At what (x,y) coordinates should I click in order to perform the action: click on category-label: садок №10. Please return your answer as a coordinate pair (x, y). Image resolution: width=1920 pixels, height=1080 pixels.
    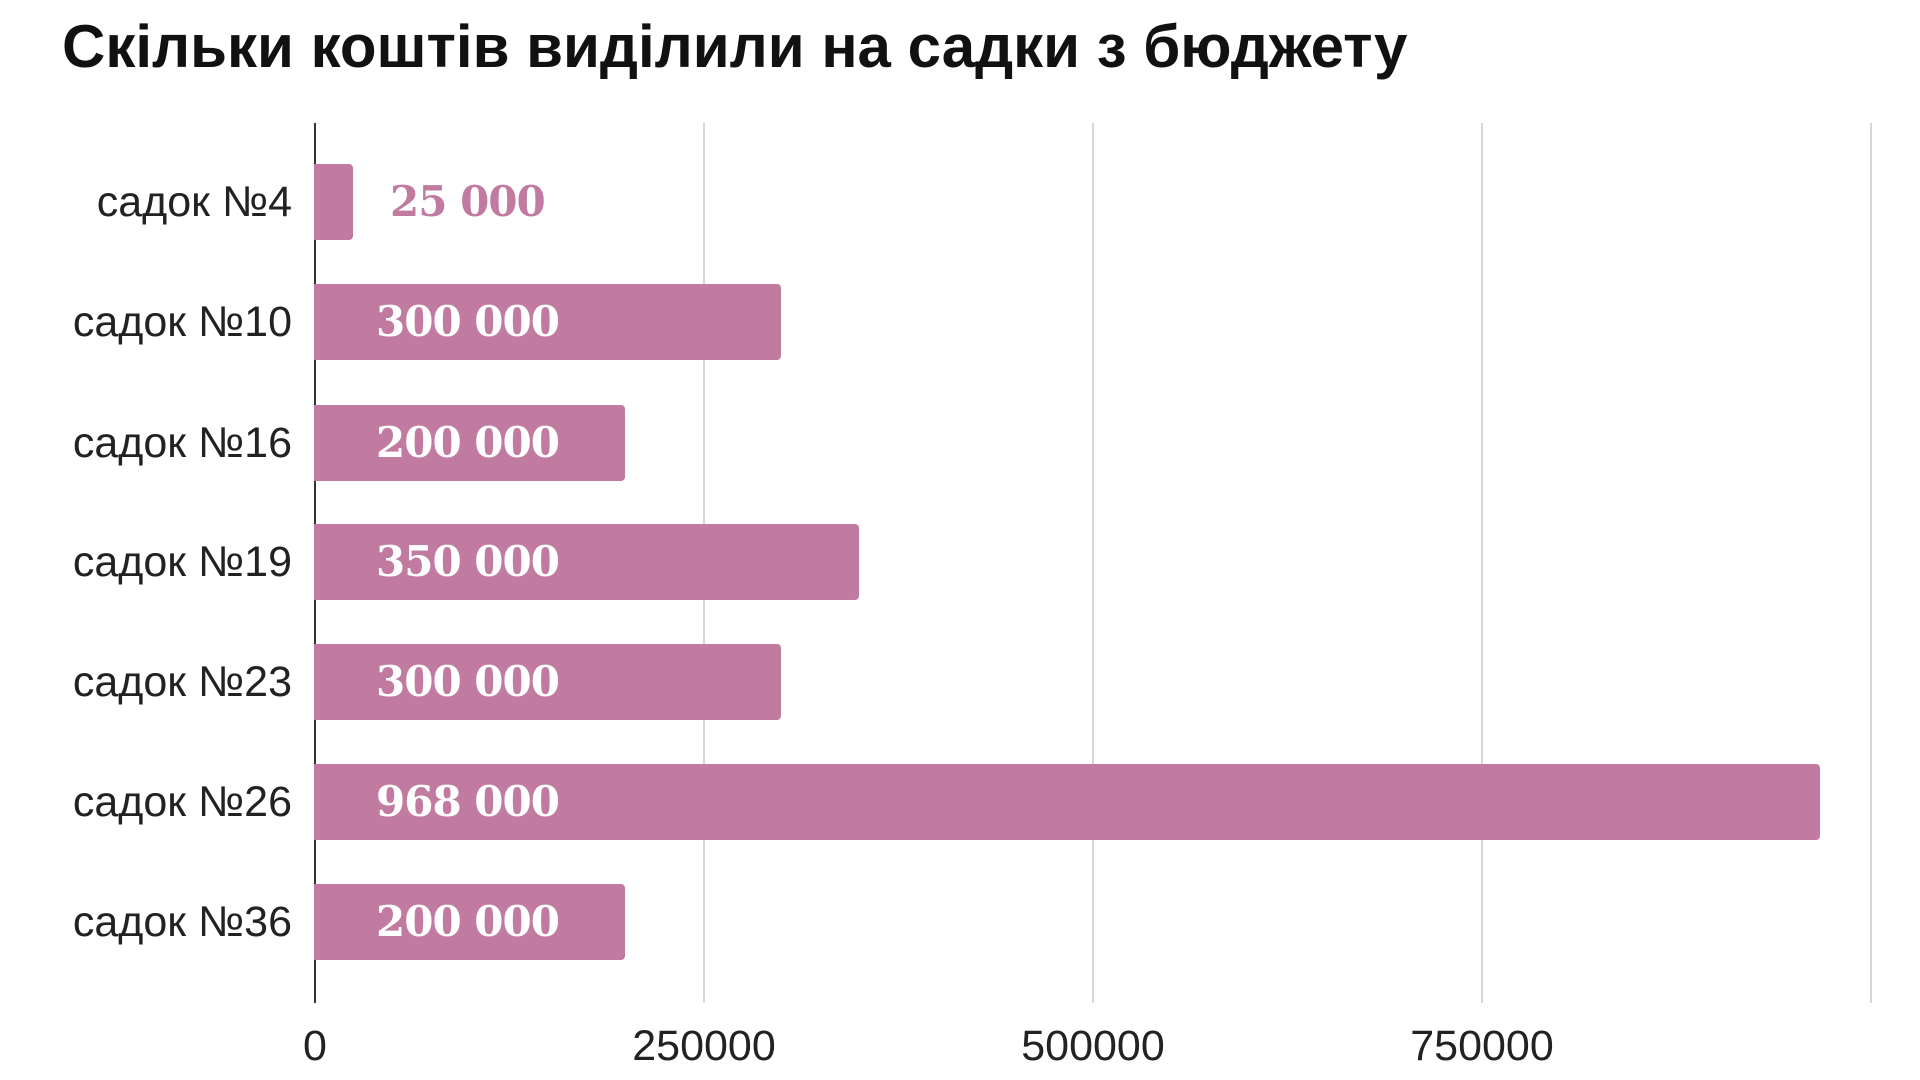
    Looking at the image, I should click on (182, 322).